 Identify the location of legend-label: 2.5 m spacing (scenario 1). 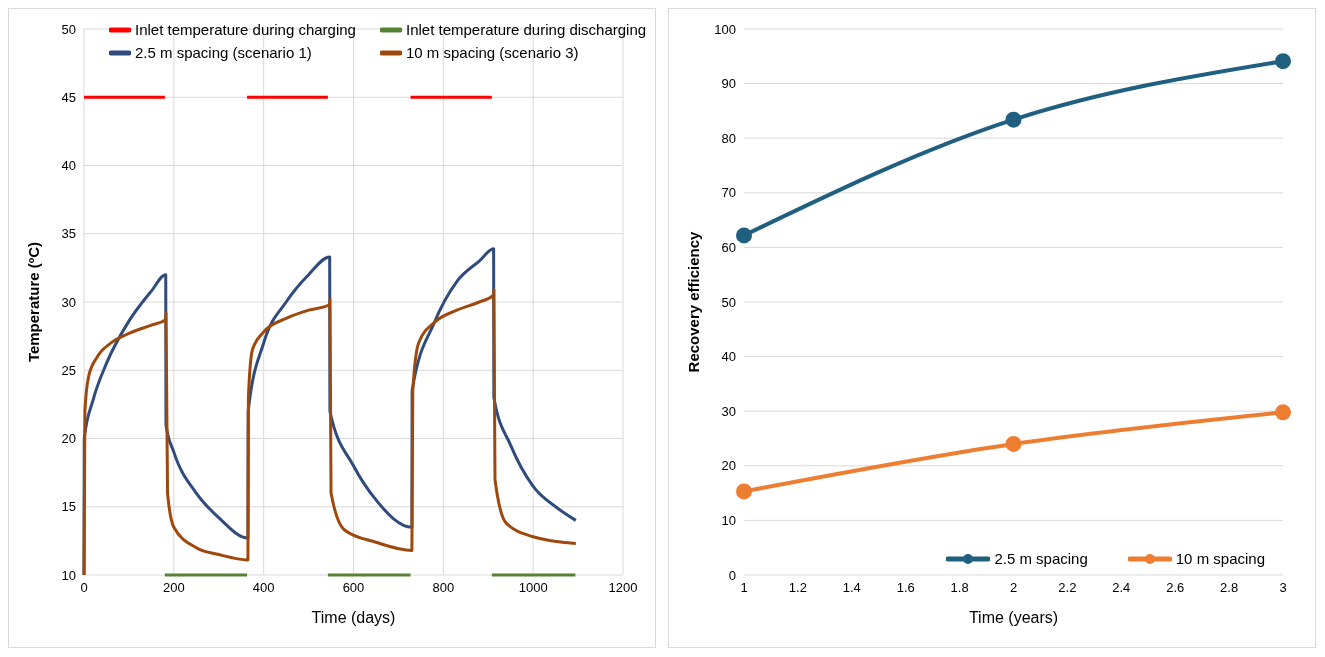
(223, 52).